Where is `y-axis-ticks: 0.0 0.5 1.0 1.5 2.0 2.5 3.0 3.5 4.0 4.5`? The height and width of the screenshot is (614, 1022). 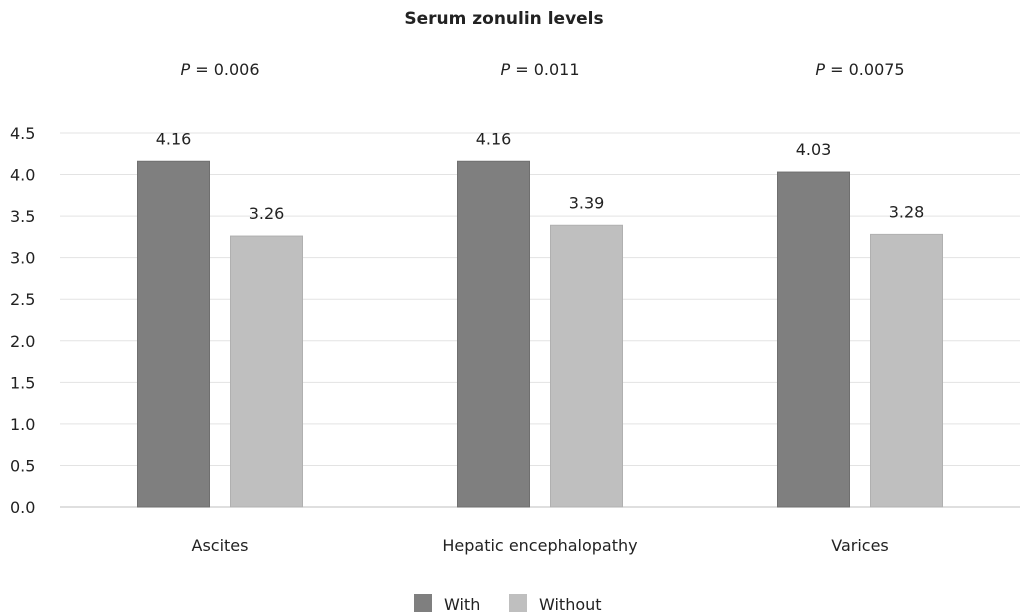 y-axis-ticks: 0.0 0.5 1.0 1.5 2.0 2.5 3.0 3.5 4.0 4.5 is located at coordinates (22, 320).